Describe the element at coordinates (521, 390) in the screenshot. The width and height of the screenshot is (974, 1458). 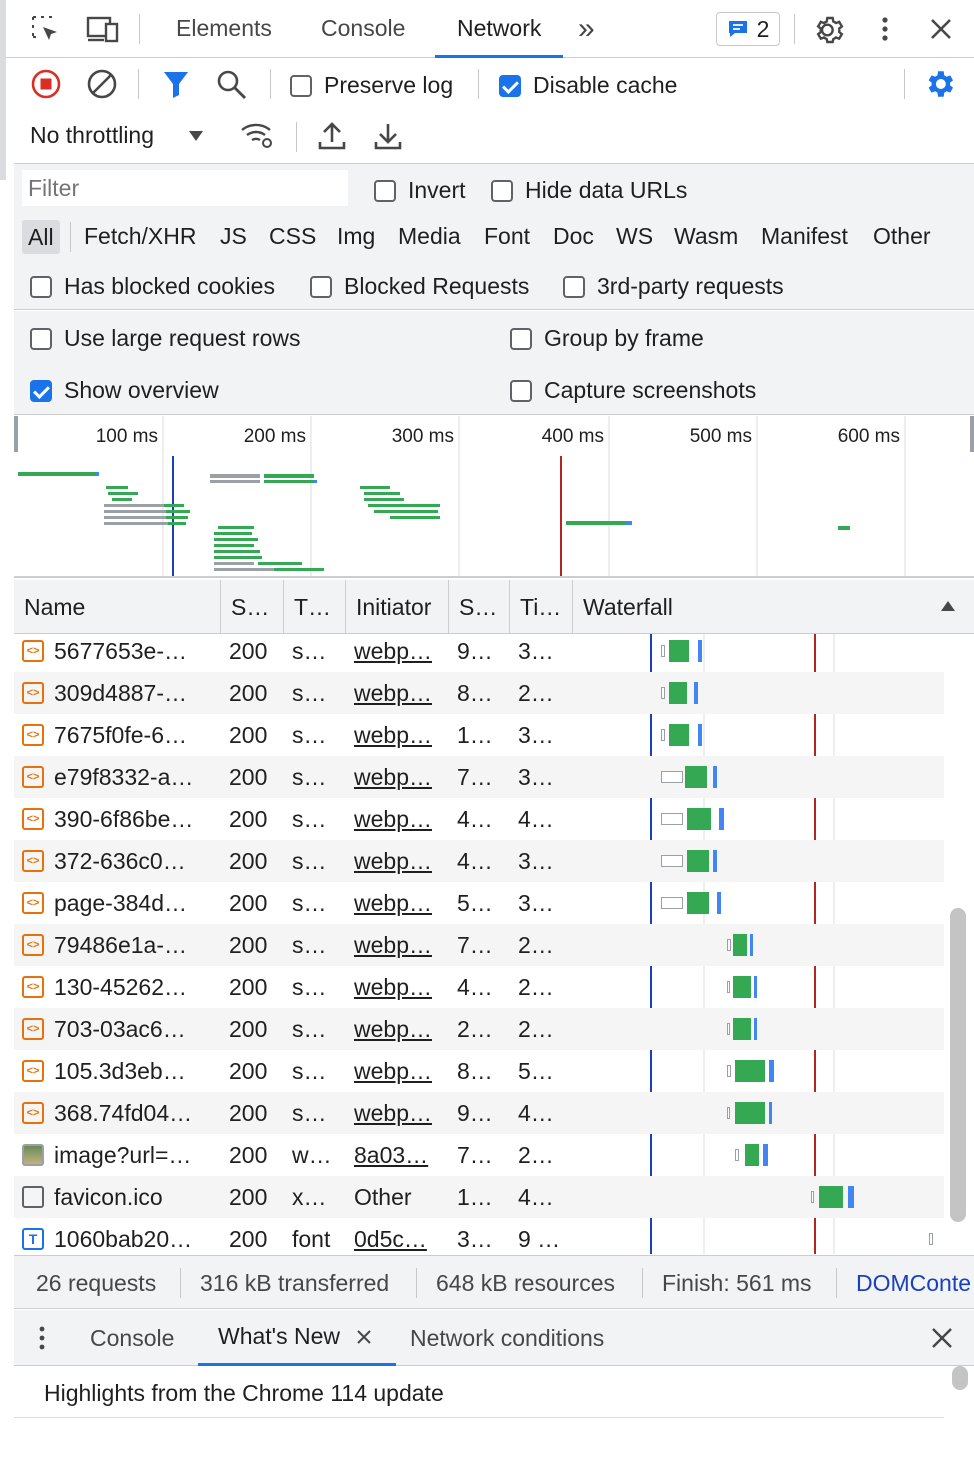
I see `capture-screenshots-box` at that location.